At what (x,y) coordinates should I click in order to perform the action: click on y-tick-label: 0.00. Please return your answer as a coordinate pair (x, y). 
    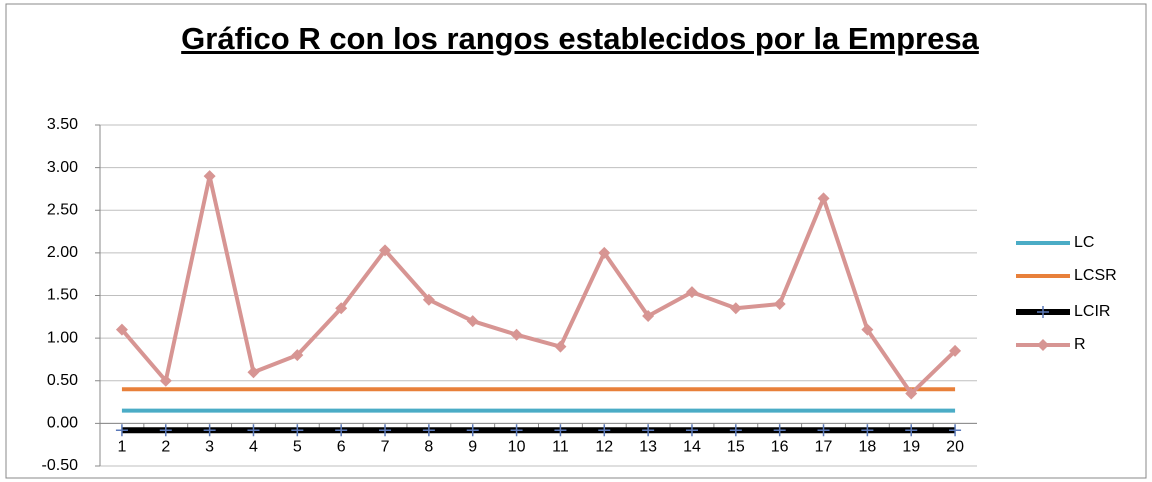
    Looking at the image, I should click on (62, 423).